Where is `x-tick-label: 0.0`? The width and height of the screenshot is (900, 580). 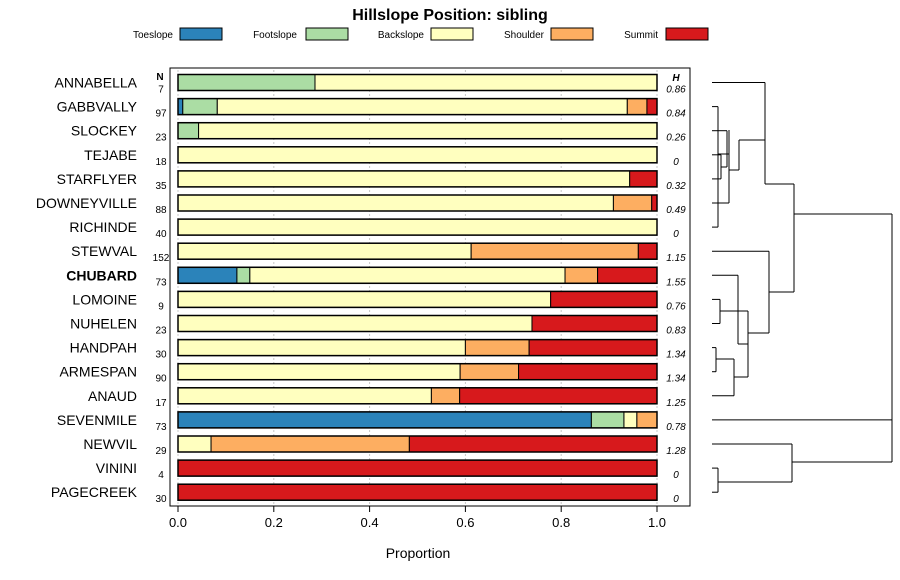 x-tick-label: 0.0 is located at coordinates (178, 522).